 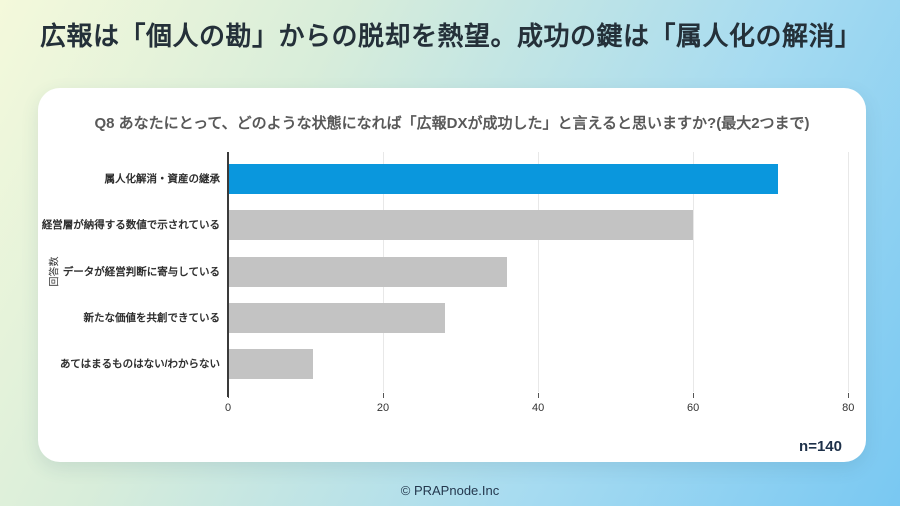 I want to click on x-tick-label: 20, so click(x=383, y=408).